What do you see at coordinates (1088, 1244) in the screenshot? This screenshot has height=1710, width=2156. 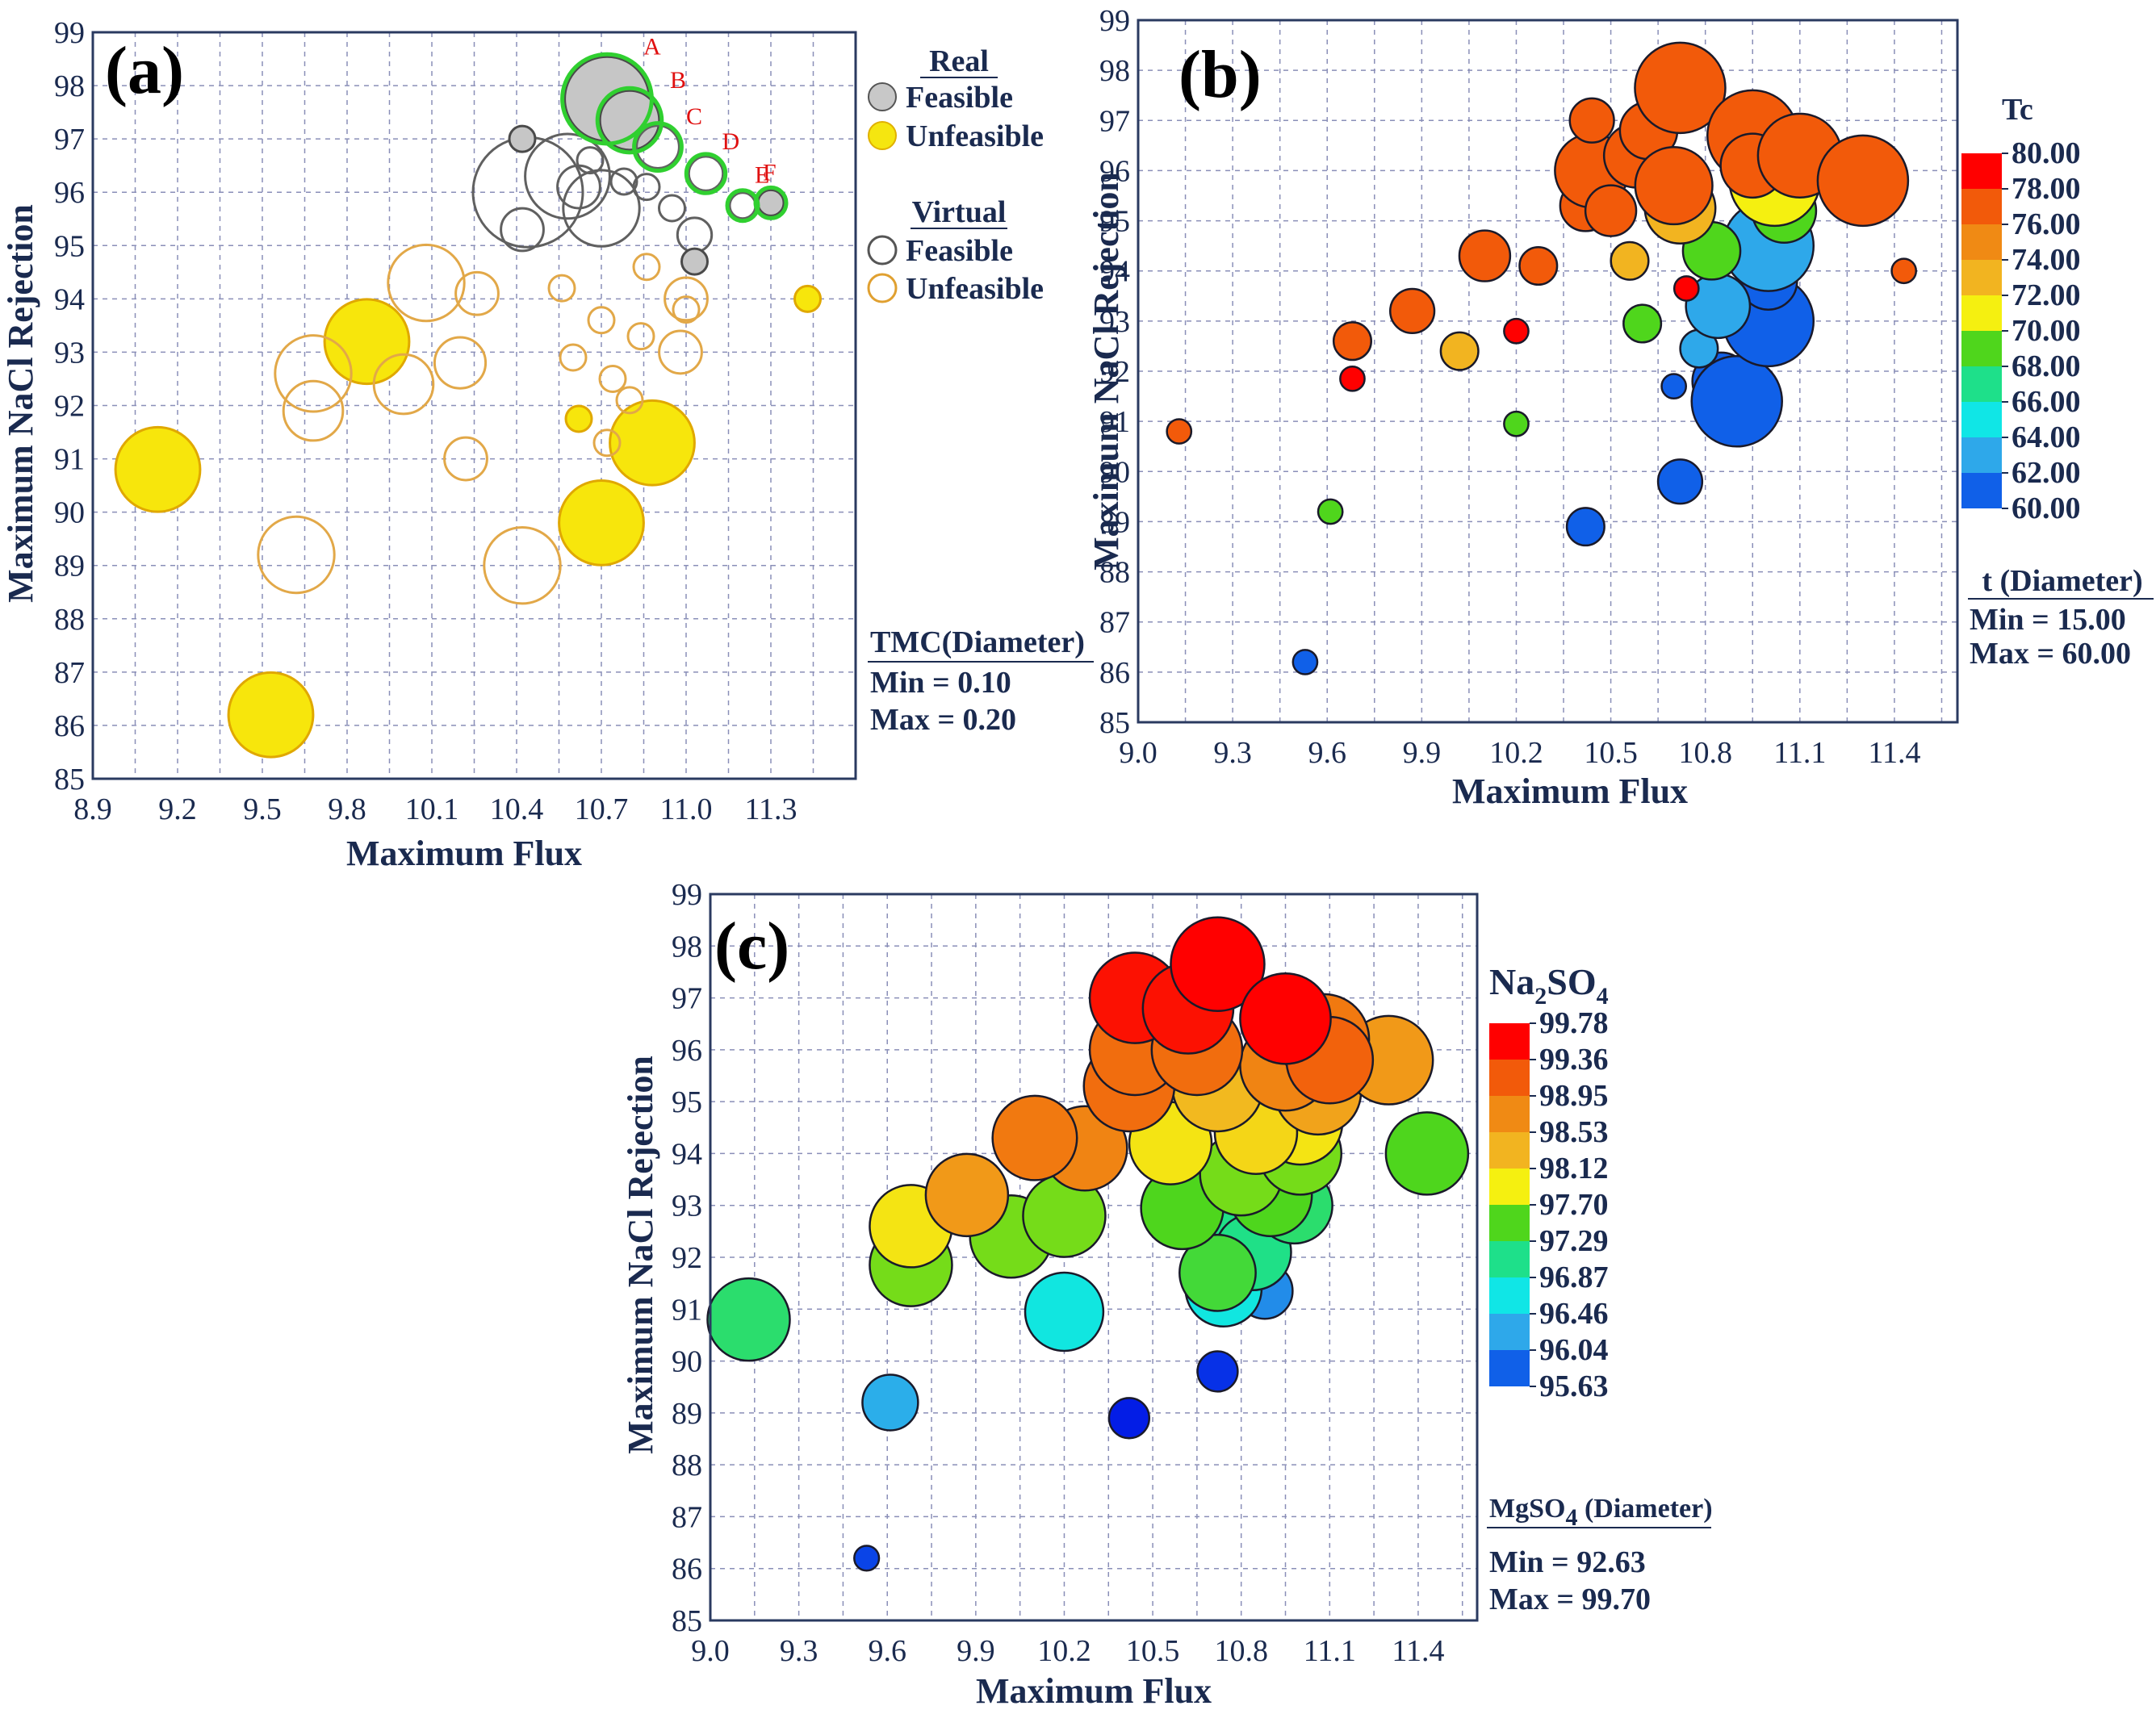 I see `points-c` at bounding box center [1088, 1244].